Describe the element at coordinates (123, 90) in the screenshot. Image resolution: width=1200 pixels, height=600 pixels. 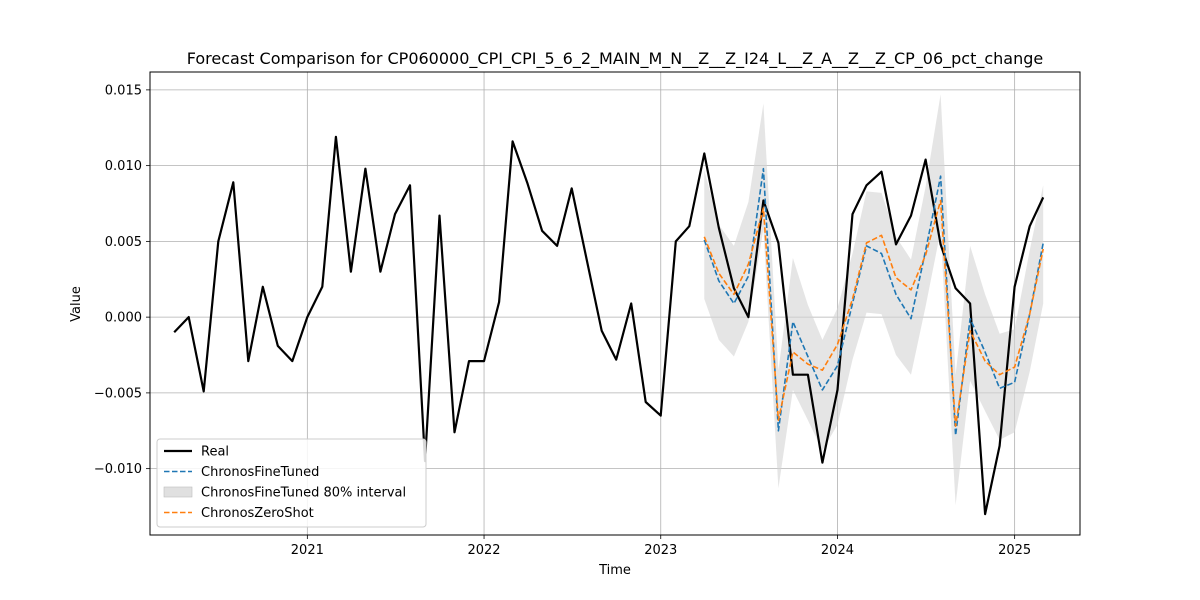
I see `y-tick-label: 0.015` at that location.